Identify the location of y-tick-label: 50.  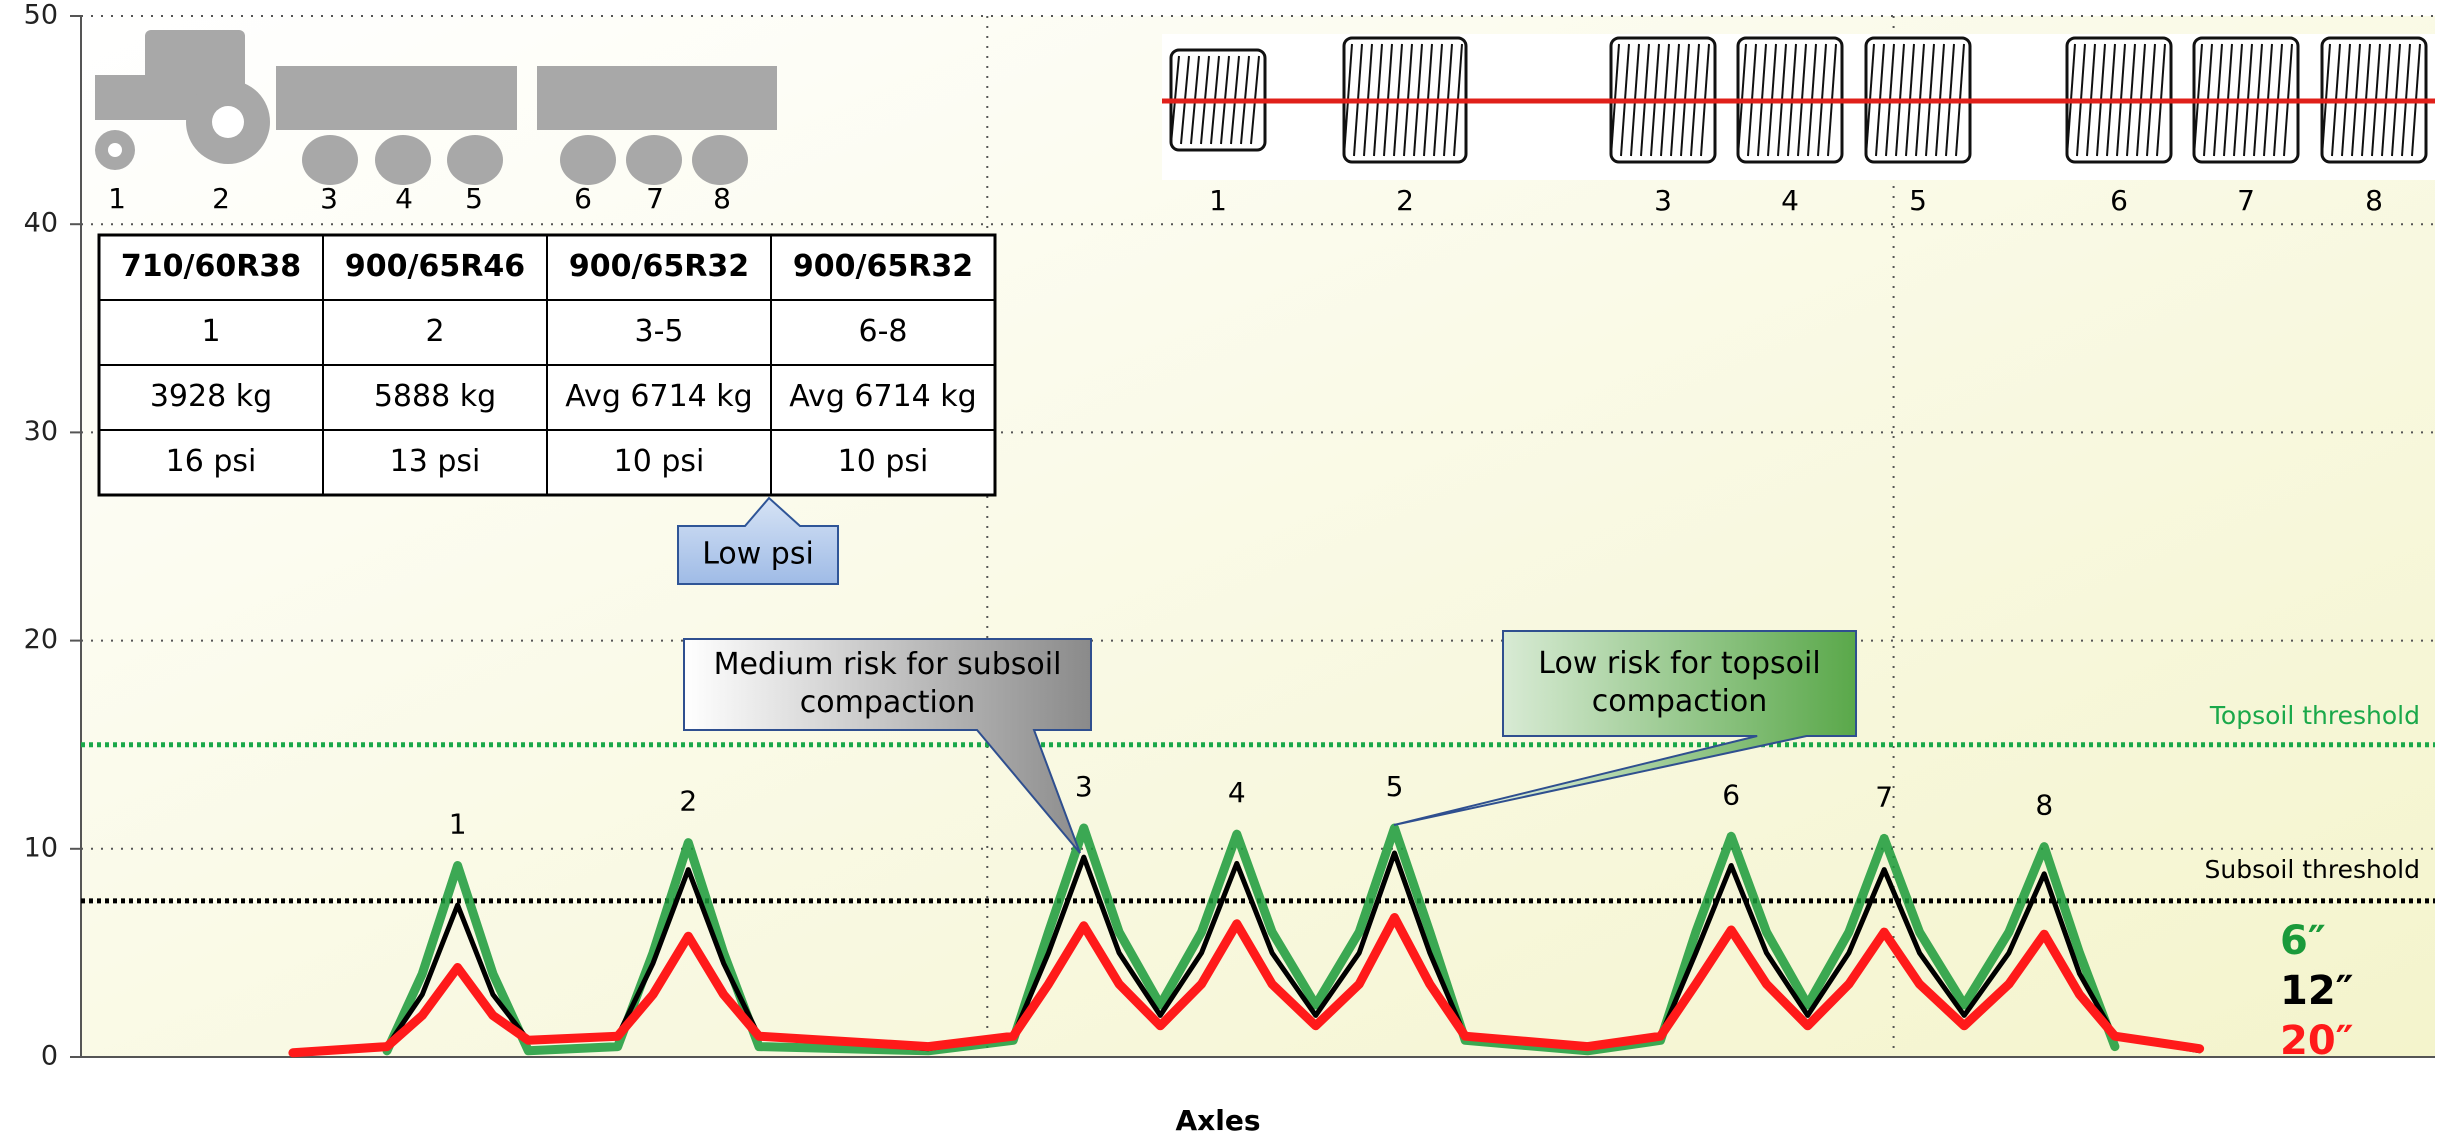
(41, 15).